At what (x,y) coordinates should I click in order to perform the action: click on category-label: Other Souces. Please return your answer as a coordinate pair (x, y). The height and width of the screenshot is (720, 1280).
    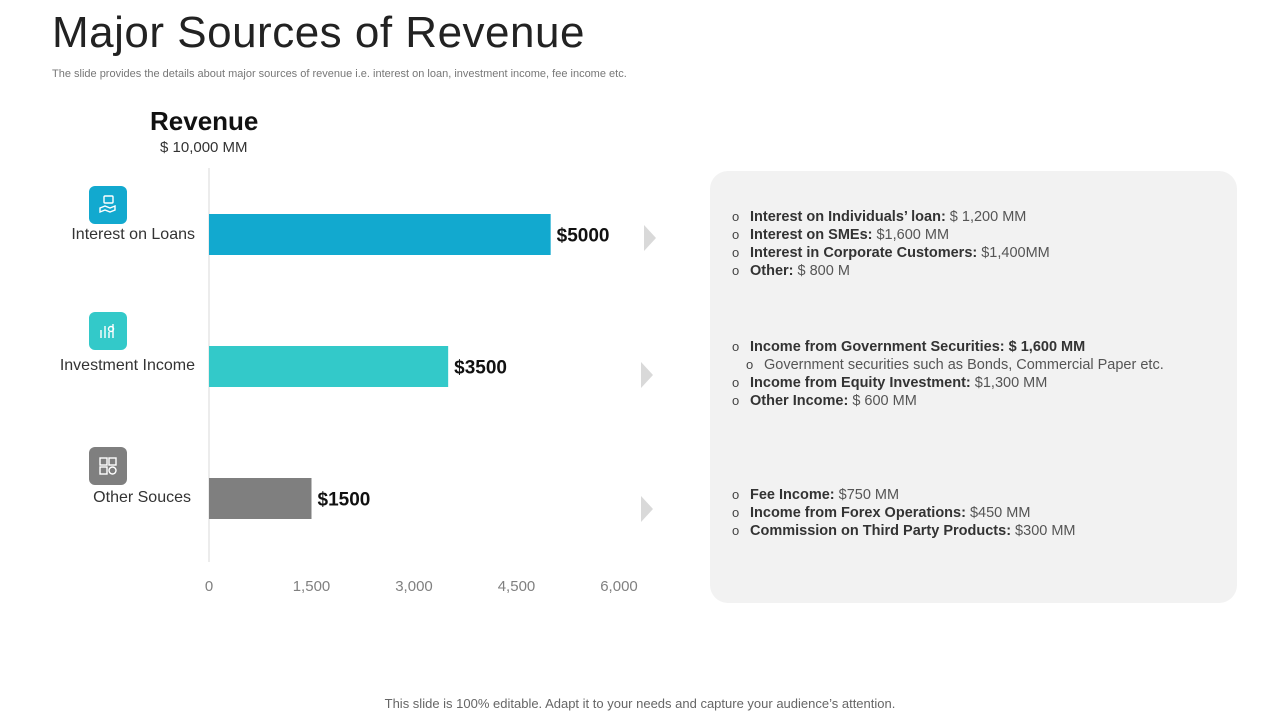
    Looking at the image, I should click on (142, 497).